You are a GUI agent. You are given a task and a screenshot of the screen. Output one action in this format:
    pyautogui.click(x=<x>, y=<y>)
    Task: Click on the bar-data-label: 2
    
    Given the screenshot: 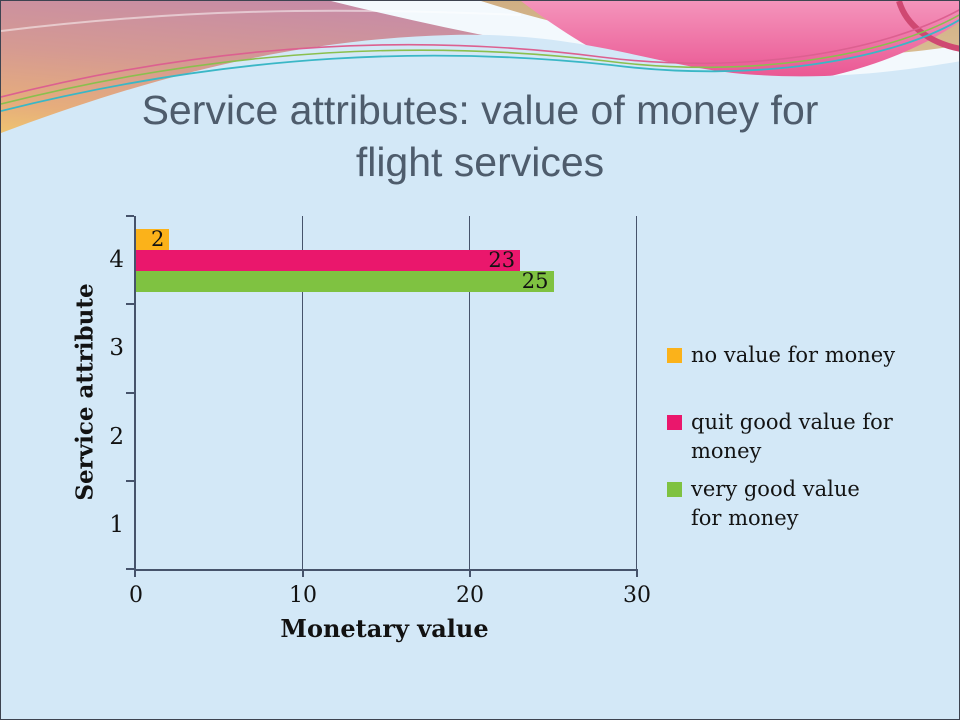 What is the action you would take?
    pyautogui.click(x=158, y=239)
    